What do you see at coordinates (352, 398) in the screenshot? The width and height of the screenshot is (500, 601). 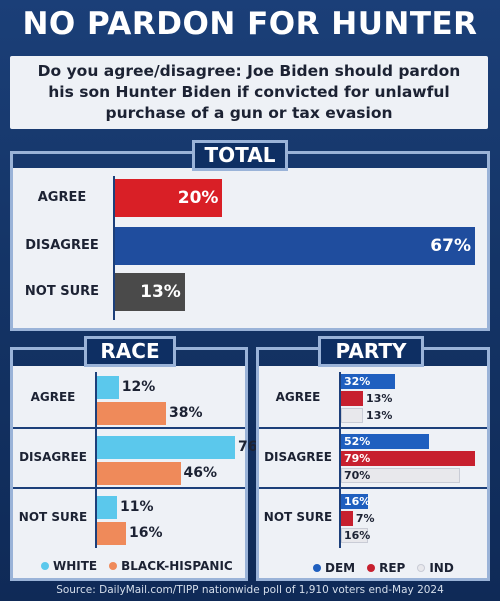 I see `party-bar-rep-agree` at bounding box center [352, 398].